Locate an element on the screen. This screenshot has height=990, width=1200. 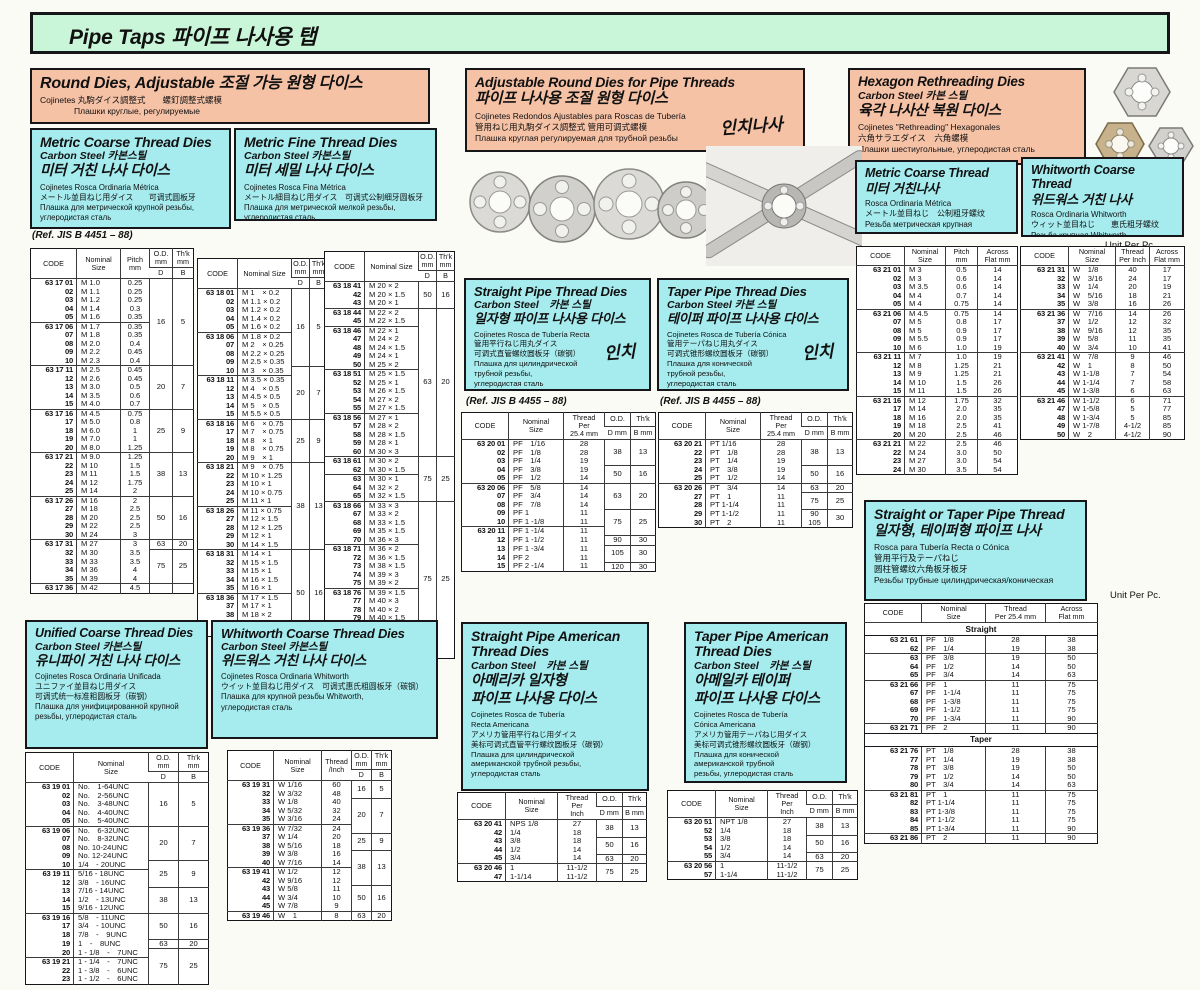
box-title-kr: 미터 세밀 나사 다이스 is located at coordinates (309, 171).